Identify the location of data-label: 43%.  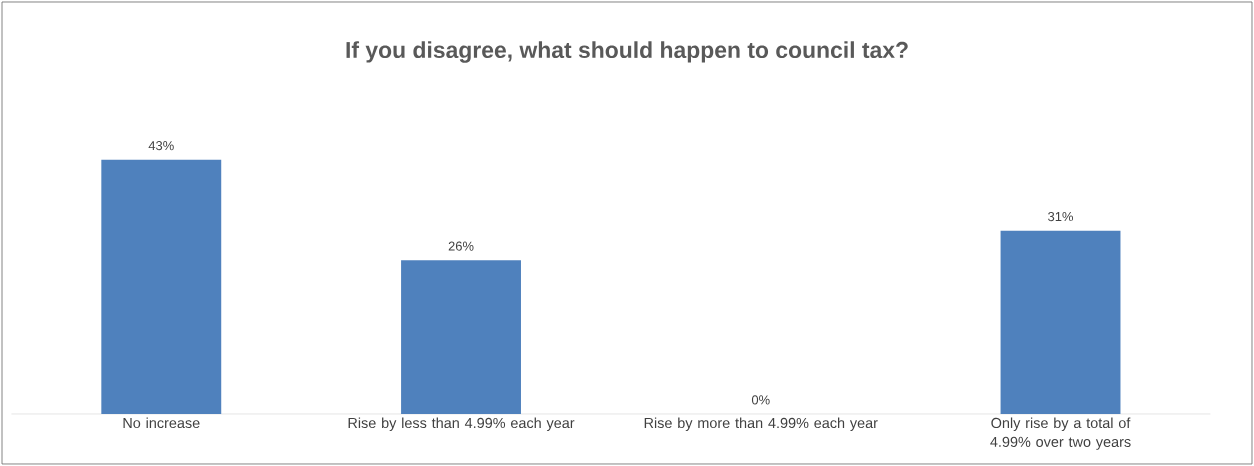
(161, 146).